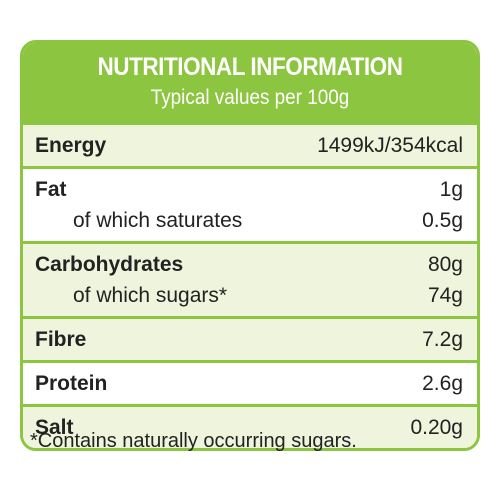 This screenshot has width=500, height=500. I want to click on subtitle: Typical values per 100g, so click(250, 97).